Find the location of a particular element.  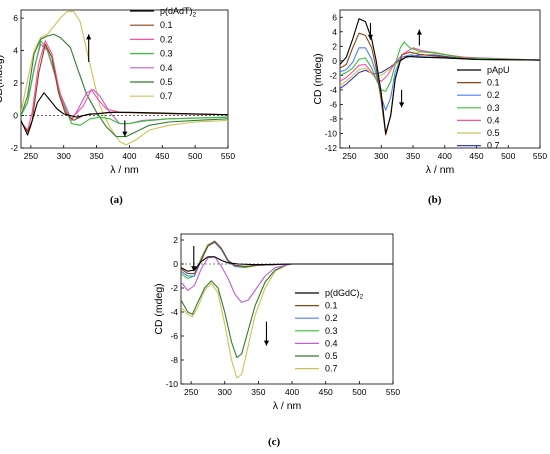

legend-entry-pApU: pApU is located at coordinates (498, 70).